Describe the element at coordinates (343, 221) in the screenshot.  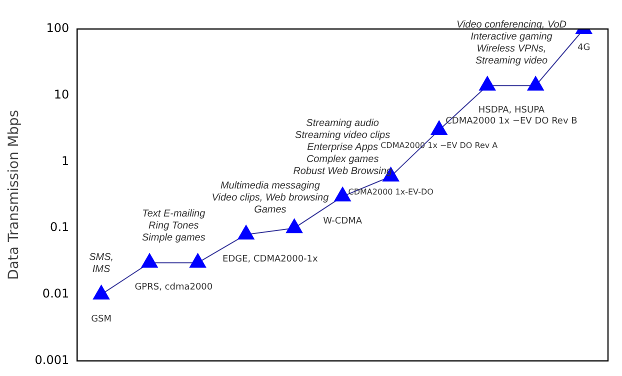
I see `annotation: W-CDMA` at that location.